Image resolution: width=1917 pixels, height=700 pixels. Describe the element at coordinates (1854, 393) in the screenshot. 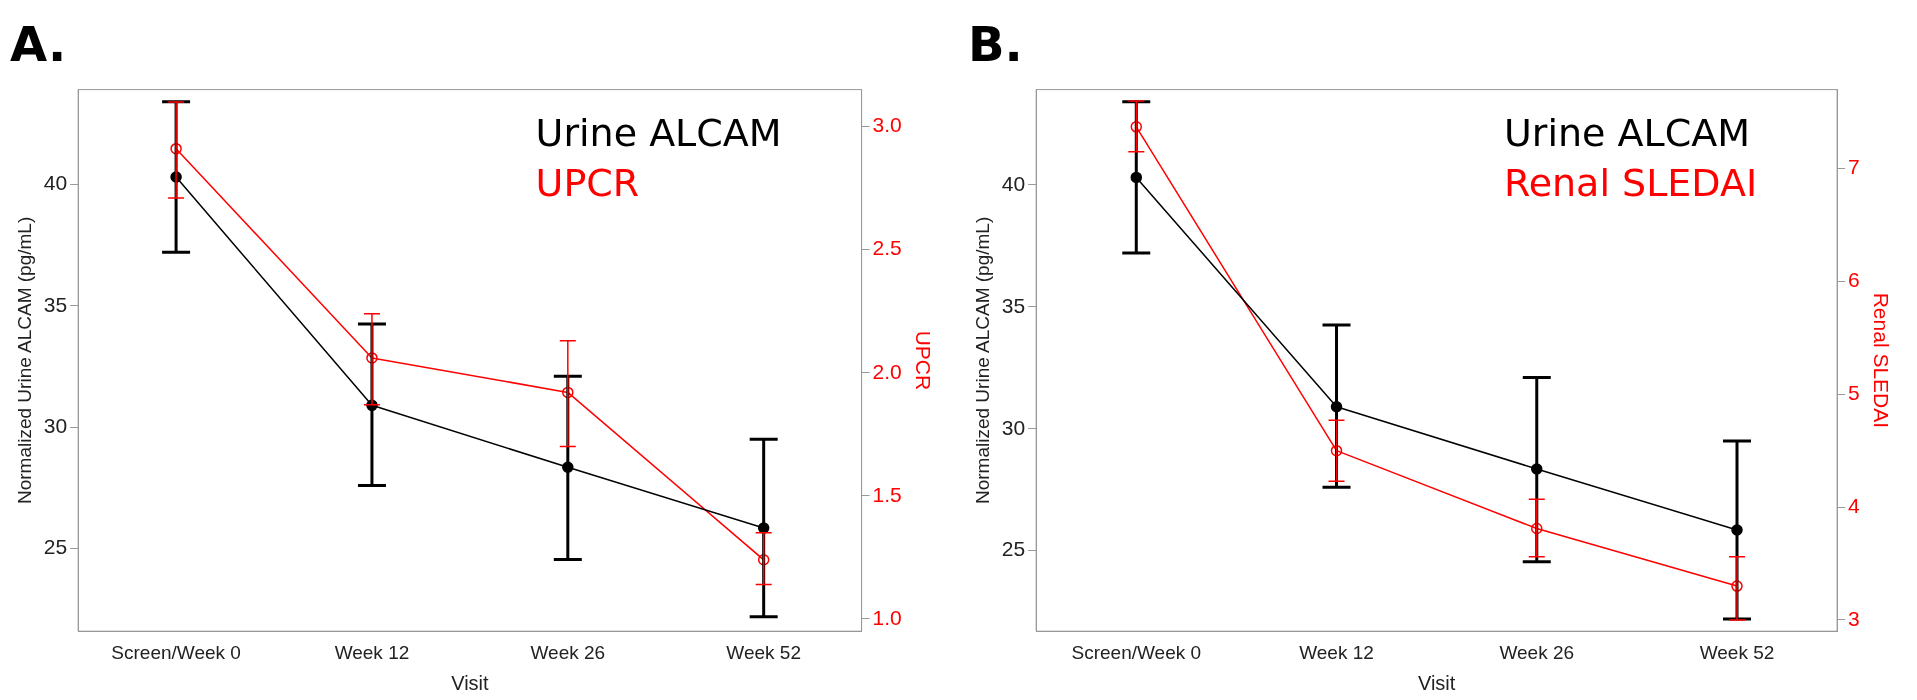

I see `y2-tick-label: 5` at that location.